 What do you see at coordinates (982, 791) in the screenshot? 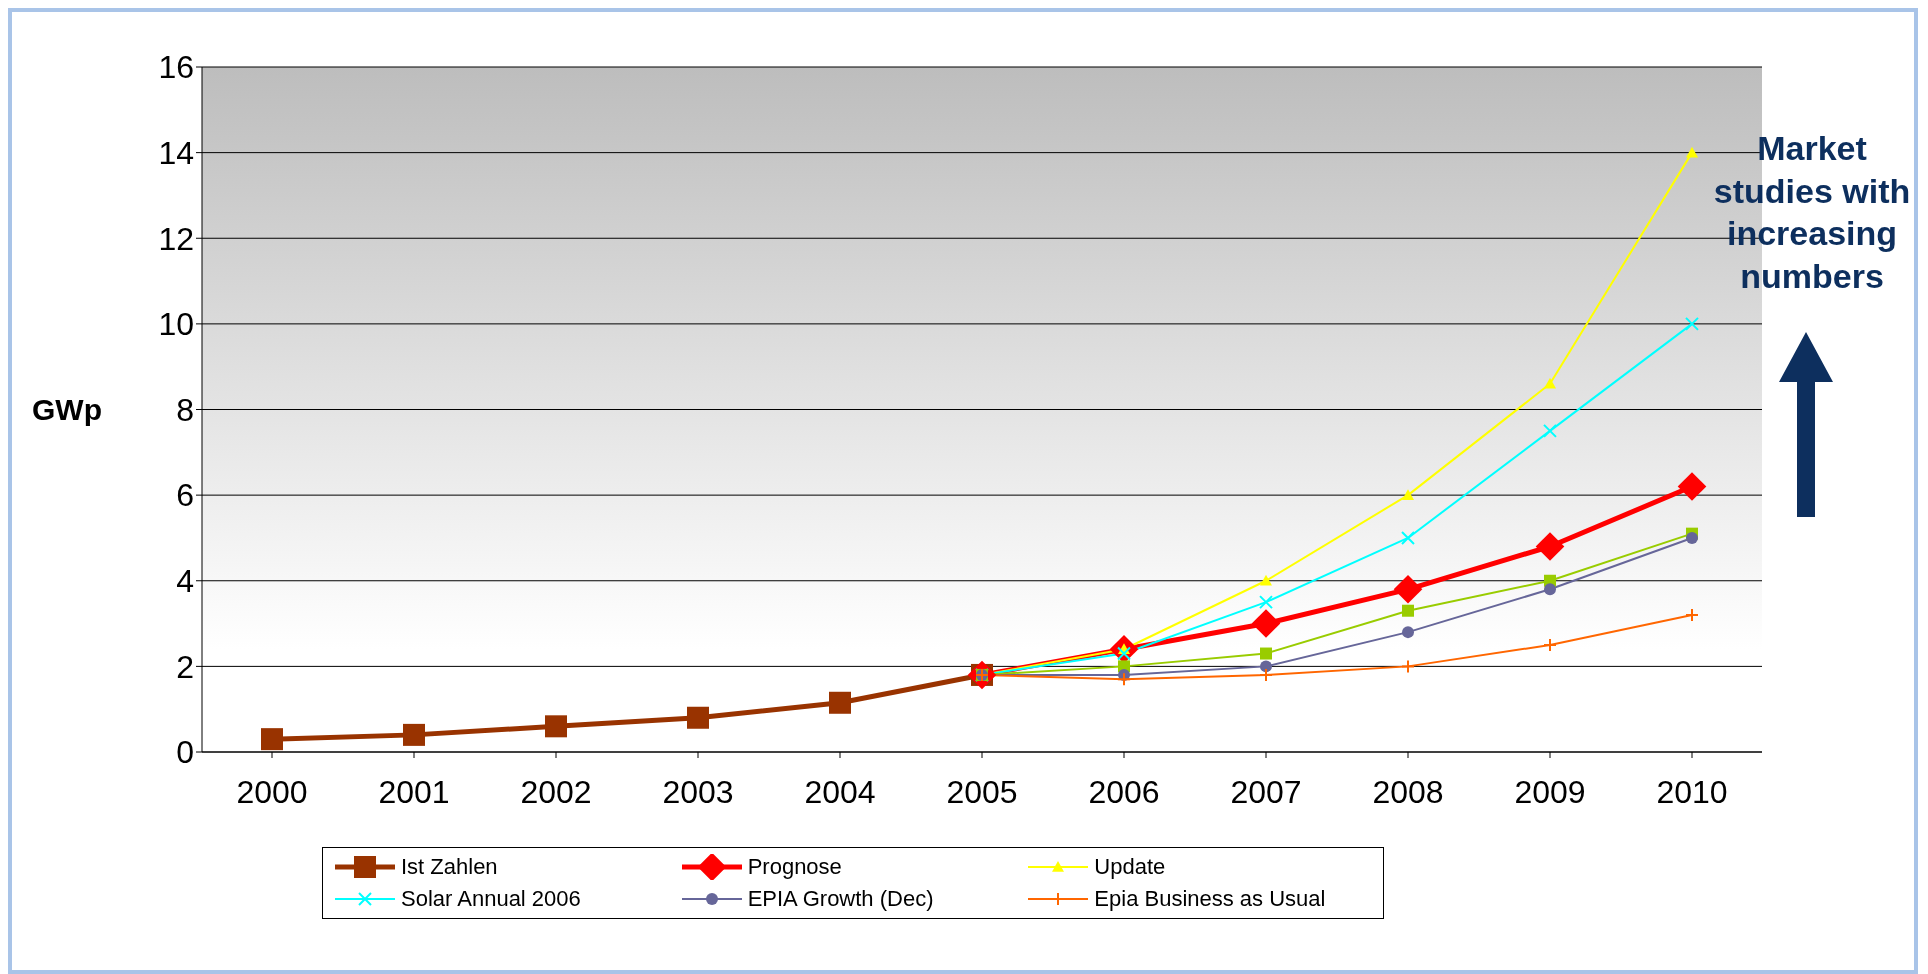
I see `x-tick-label: 2005` at bounding box center [982, 791].